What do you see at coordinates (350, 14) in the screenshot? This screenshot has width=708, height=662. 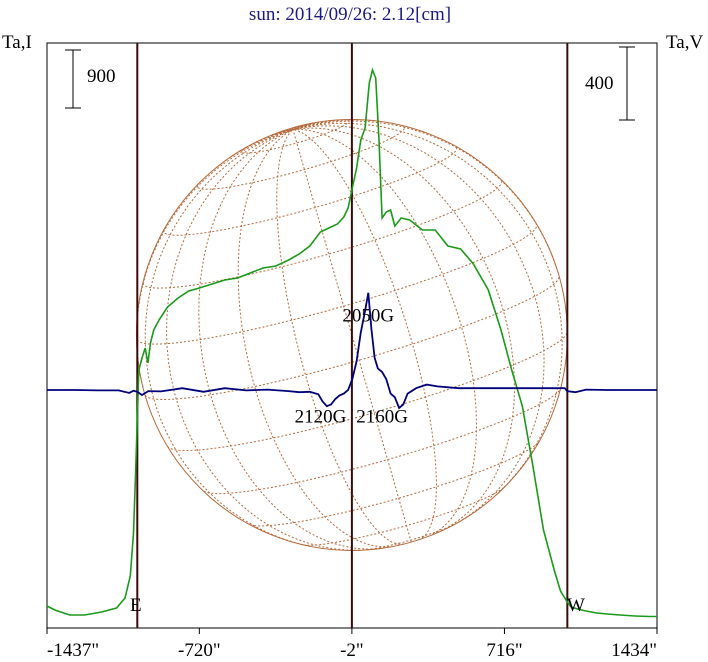 I see `chart-title: sun: 2014/09/26: 2.12[cm]` at bounding box center [350, 14].